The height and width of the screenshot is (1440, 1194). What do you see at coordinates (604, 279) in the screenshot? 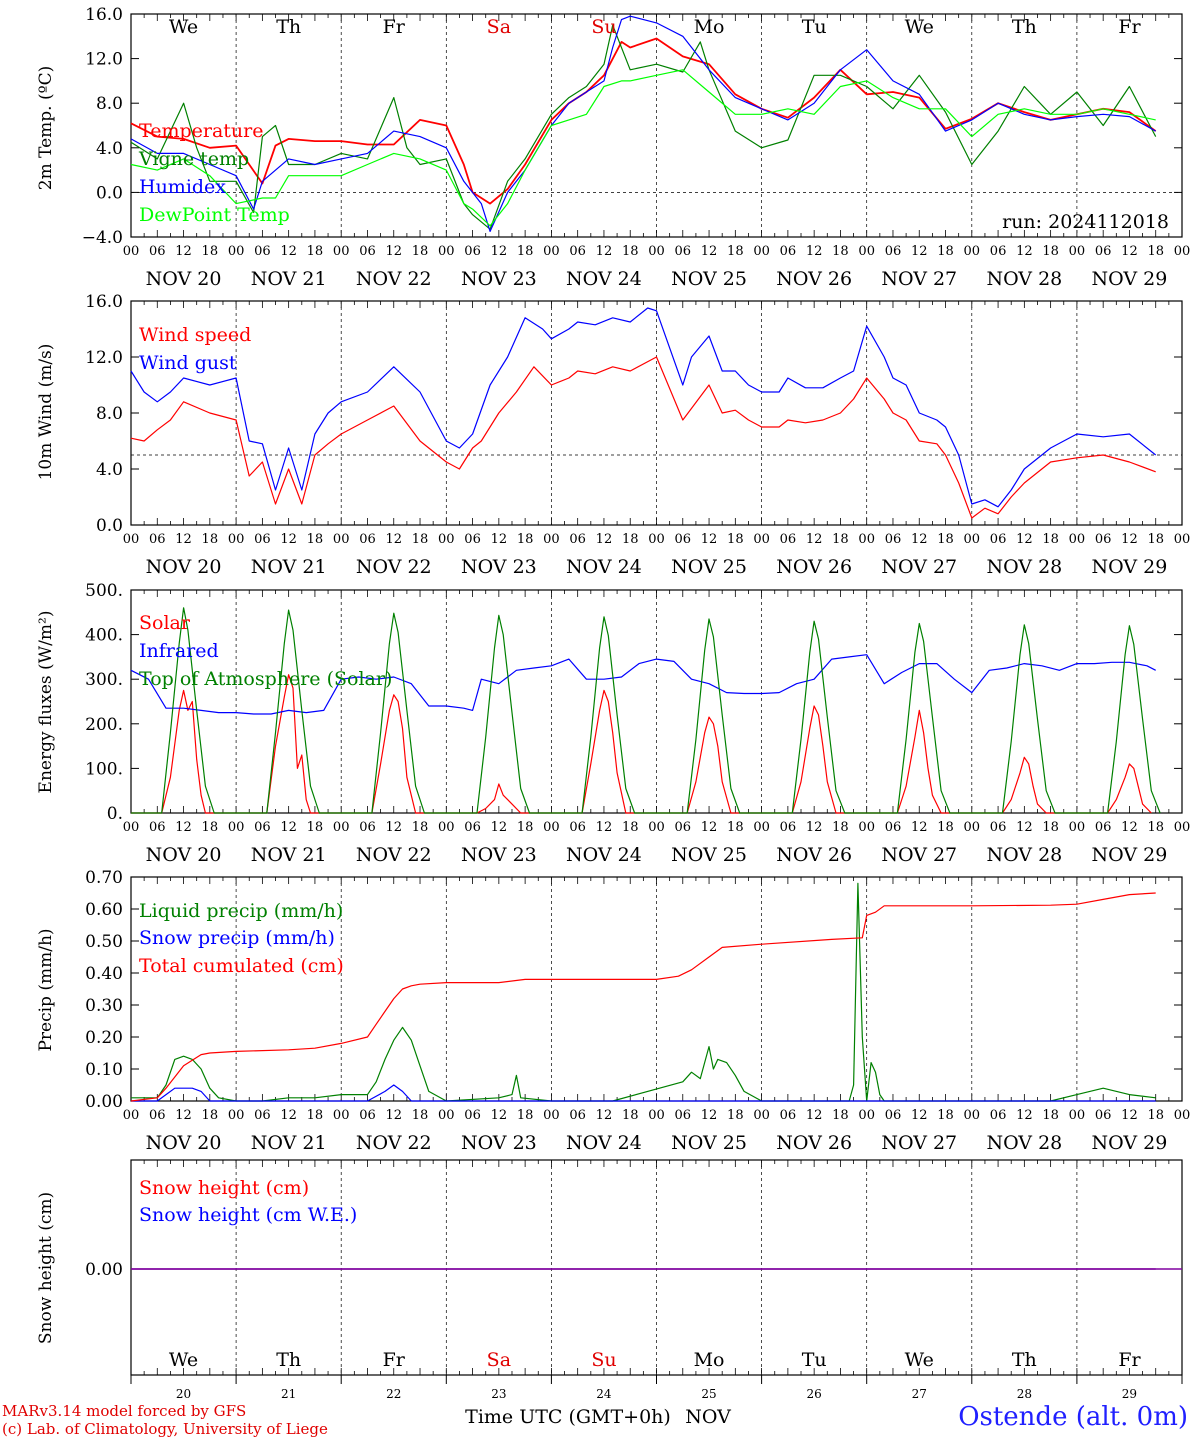
I see `day-label: NOV 24` at bounding box center [604, 279].